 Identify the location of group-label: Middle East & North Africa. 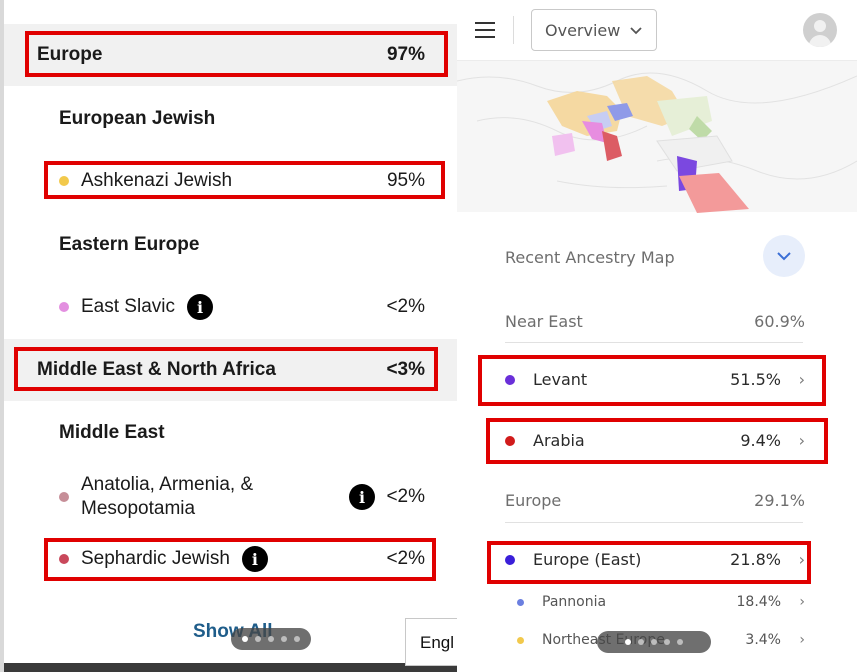
(156, 369).